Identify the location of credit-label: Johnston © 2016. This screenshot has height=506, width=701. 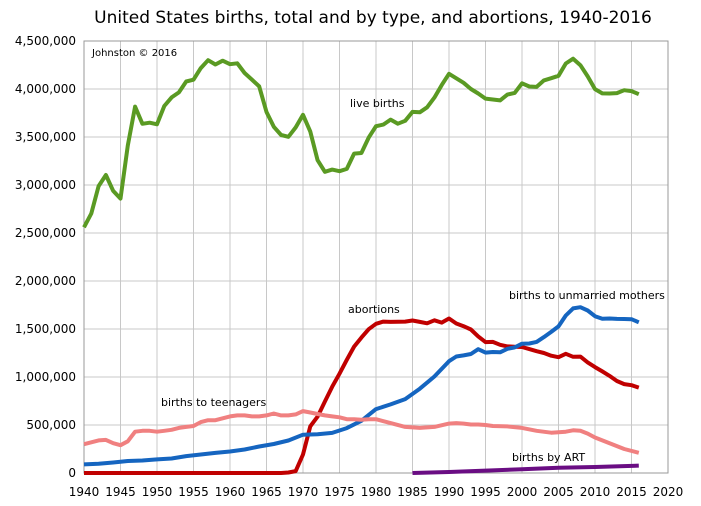
(134, 53).